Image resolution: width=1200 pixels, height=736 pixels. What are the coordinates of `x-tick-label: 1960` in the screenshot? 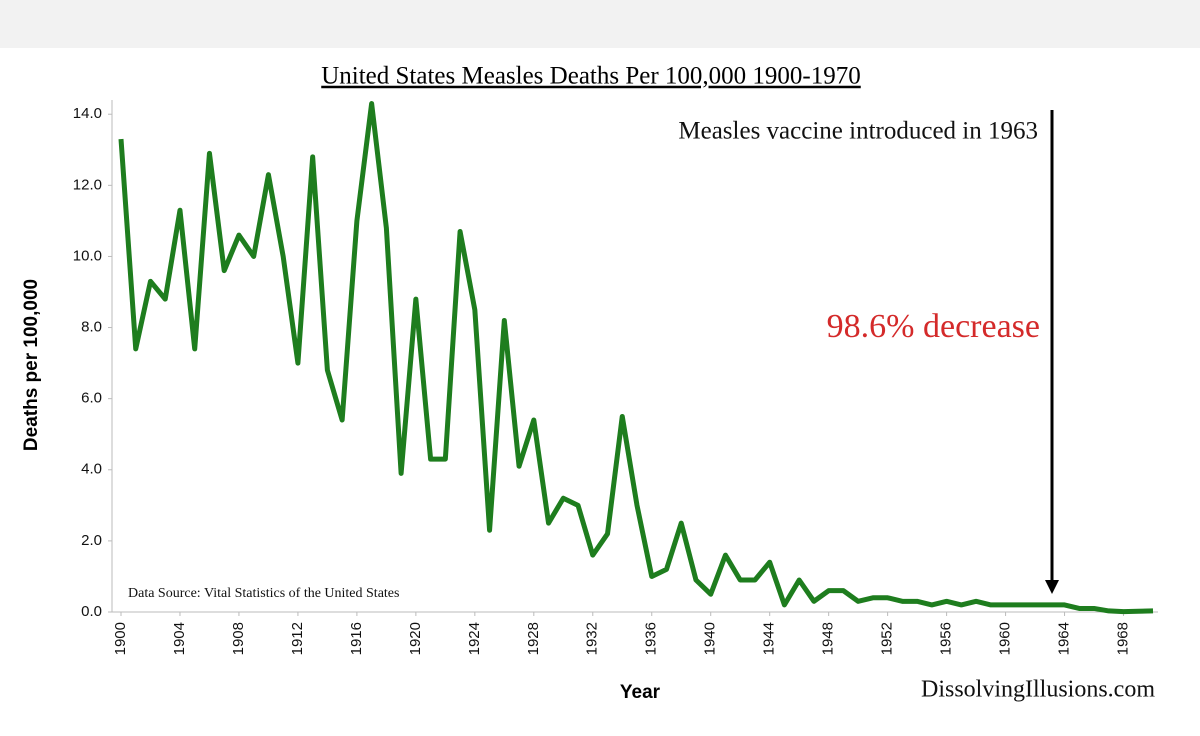 It's located at (1005, 638).